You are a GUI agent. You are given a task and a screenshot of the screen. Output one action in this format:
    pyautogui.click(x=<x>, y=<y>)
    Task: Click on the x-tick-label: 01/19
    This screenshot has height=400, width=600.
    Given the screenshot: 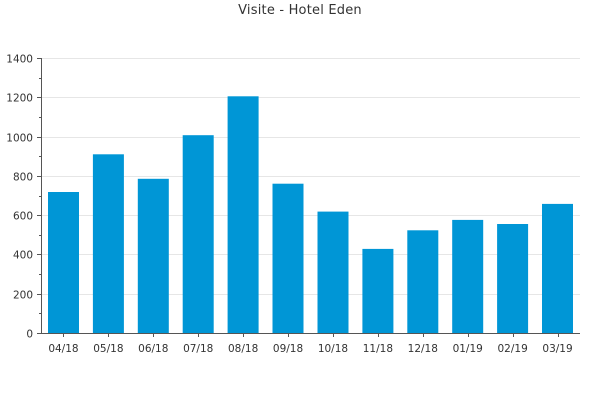 What is the action you would take?
    pyautogui.click(x=468, y=349)
    